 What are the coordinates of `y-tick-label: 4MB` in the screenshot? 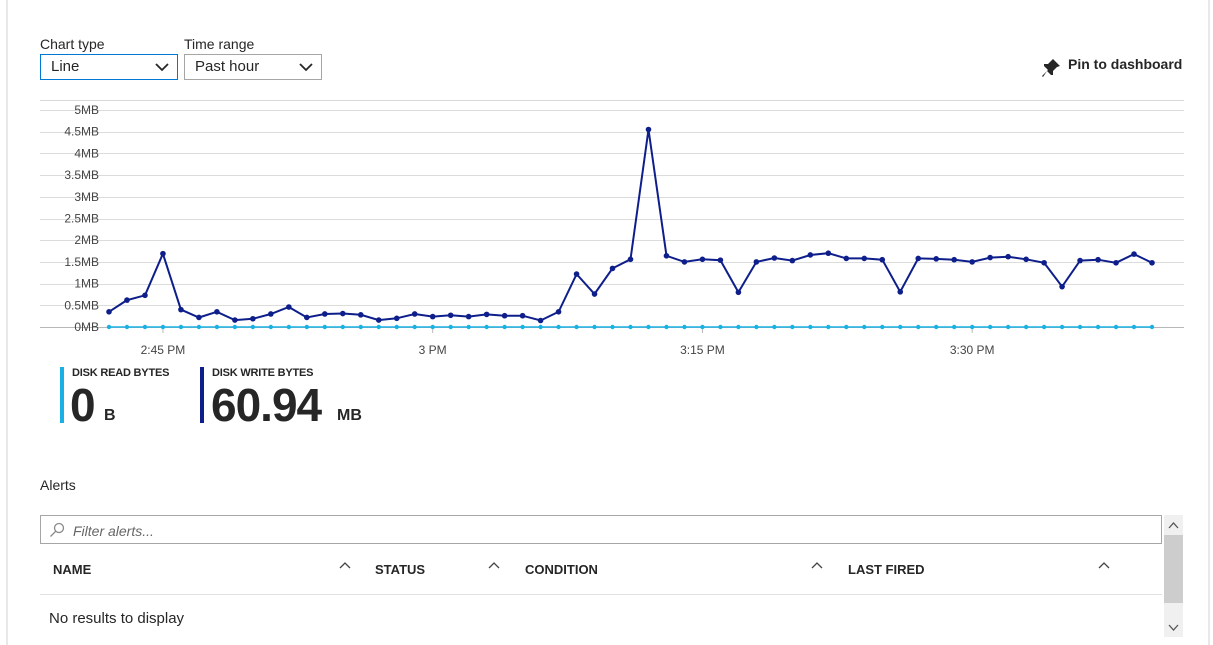 It's located at (86, 153).